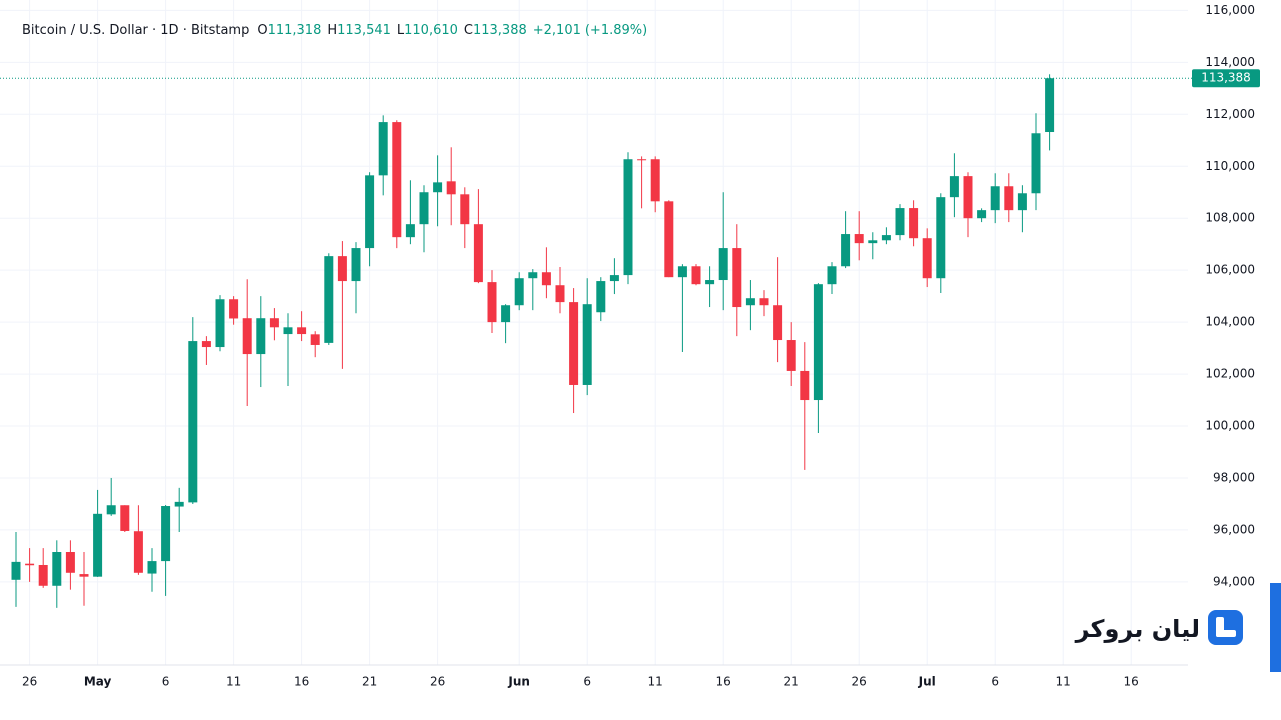 Image resolution: width=1281 pixels, height=720 pixels. What do you see at coordinates (1226, 78) in the screenshot?
I see `last-price-label: 113,388` at bounding box center [1226, 78].